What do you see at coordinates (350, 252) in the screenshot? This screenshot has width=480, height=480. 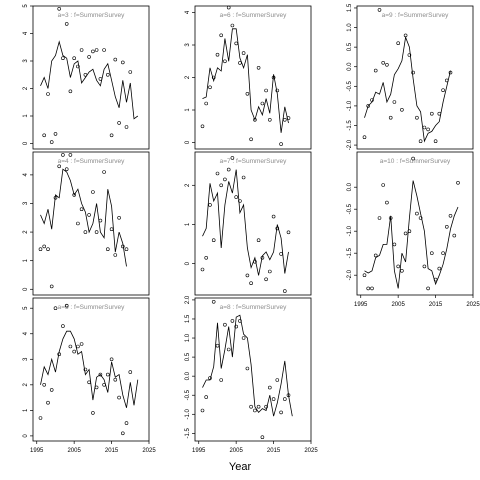 I see `y-tick-label: -1.5` at bounding box center [350, 252].